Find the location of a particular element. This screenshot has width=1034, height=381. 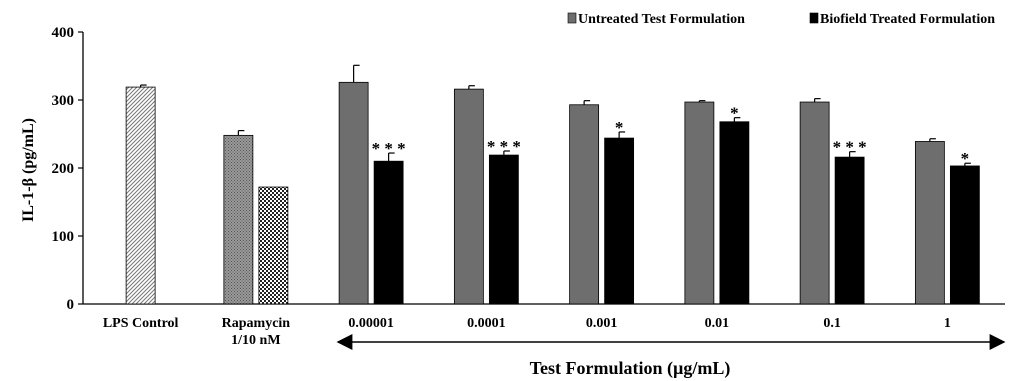

x-tick-label: 0.1 is located at coordinates (832, 323).